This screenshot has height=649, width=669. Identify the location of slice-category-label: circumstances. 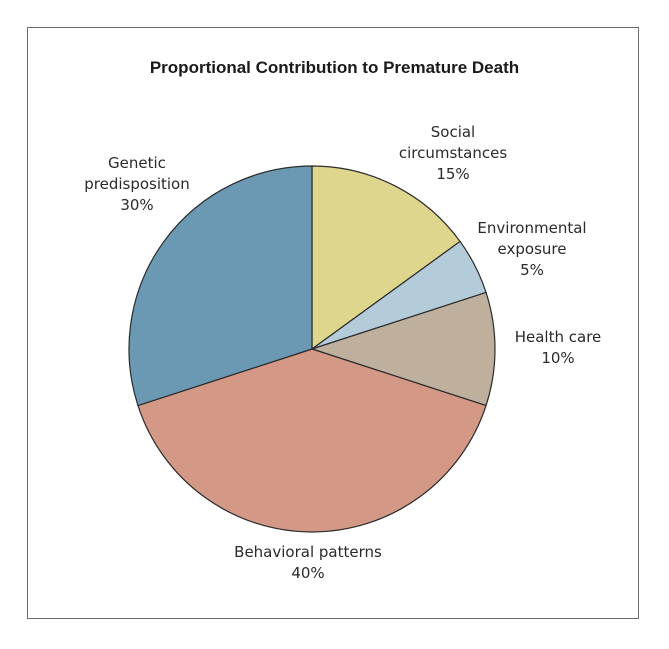
(453, 153).